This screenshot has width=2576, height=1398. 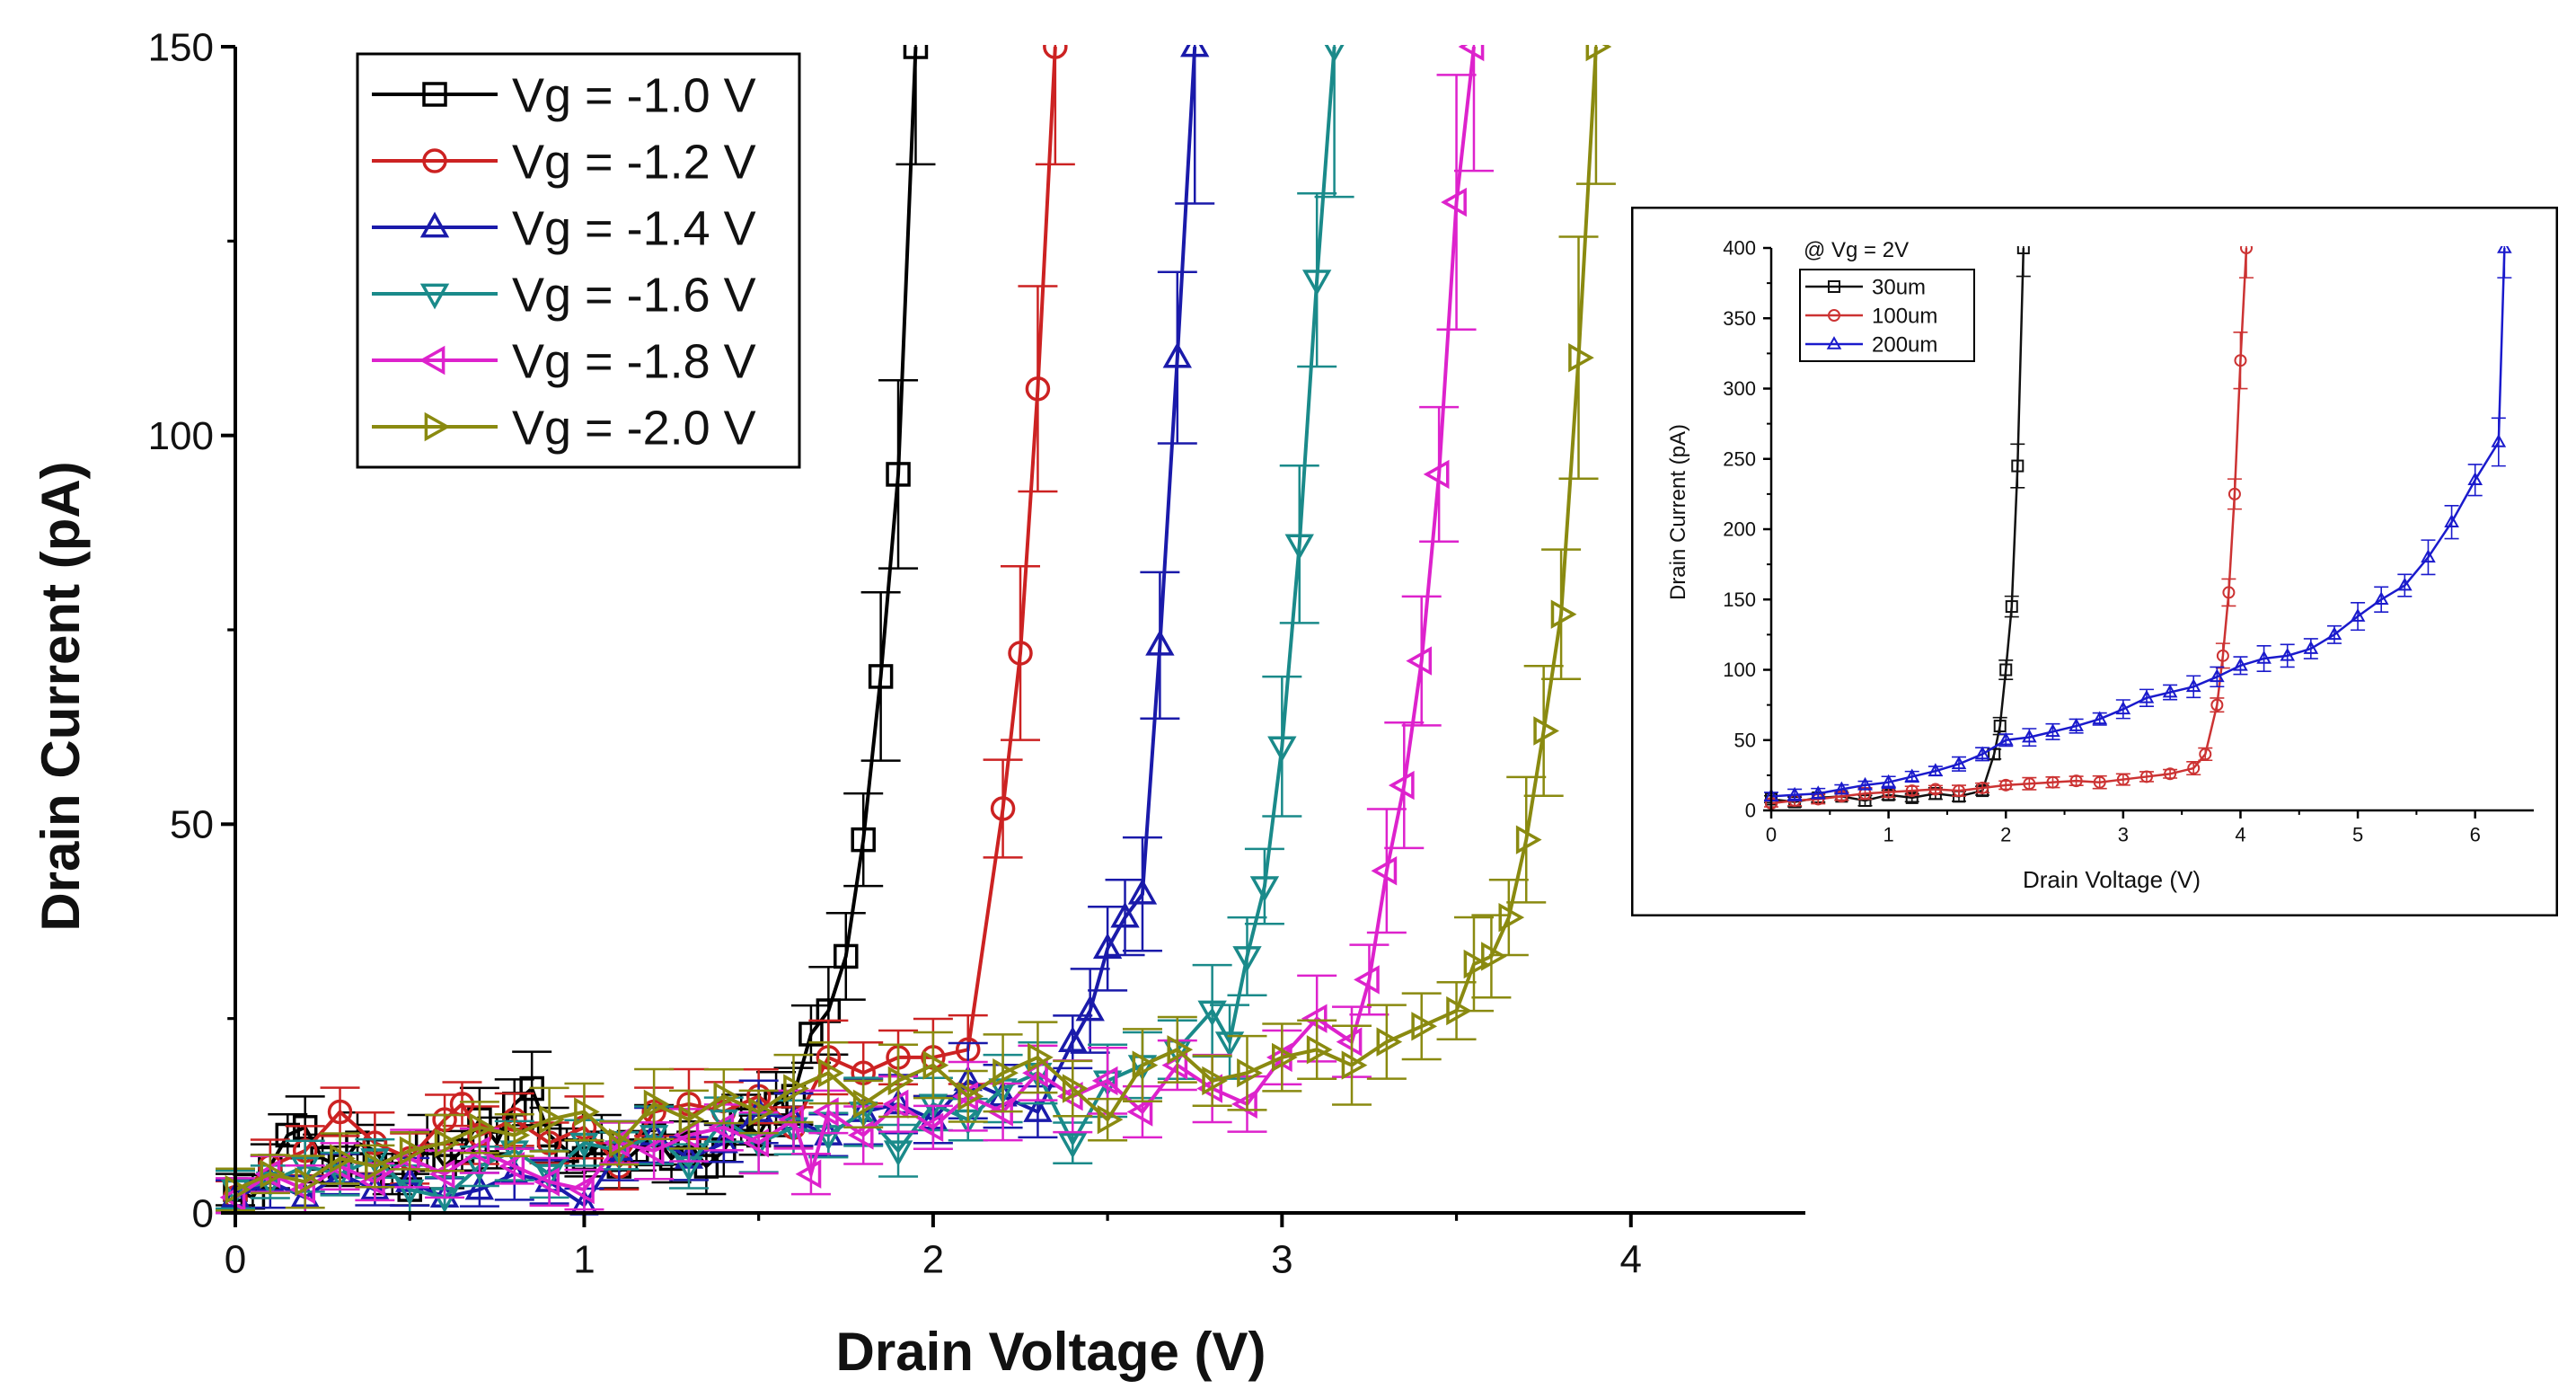 I want to click on main-x-axis-label: Drain Voltage (V), so click(x=1051, y=1352).